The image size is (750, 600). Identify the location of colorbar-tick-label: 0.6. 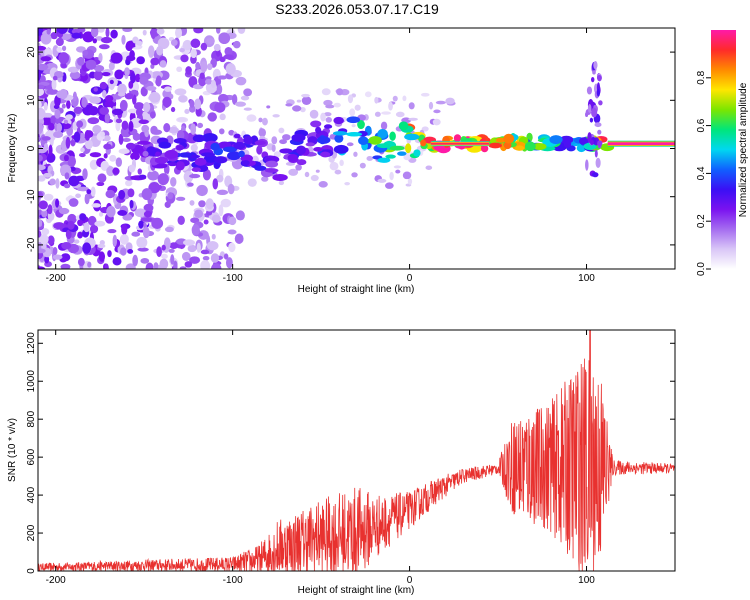
(701, 125).